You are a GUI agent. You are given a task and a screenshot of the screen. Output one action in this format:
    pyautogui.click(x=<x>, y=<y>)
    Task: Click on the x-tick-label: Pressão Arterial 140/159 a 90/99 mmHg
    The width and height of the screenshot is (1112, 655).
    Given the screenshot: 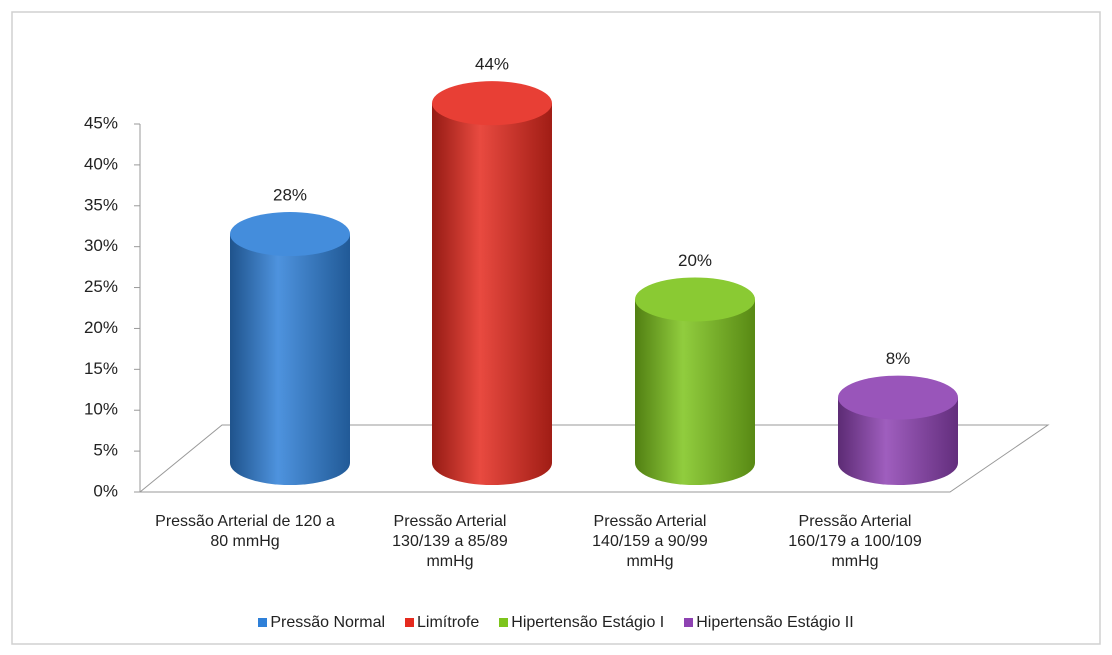 What is the action you would take?
    pyautogui.click(x=650, y=541)
    